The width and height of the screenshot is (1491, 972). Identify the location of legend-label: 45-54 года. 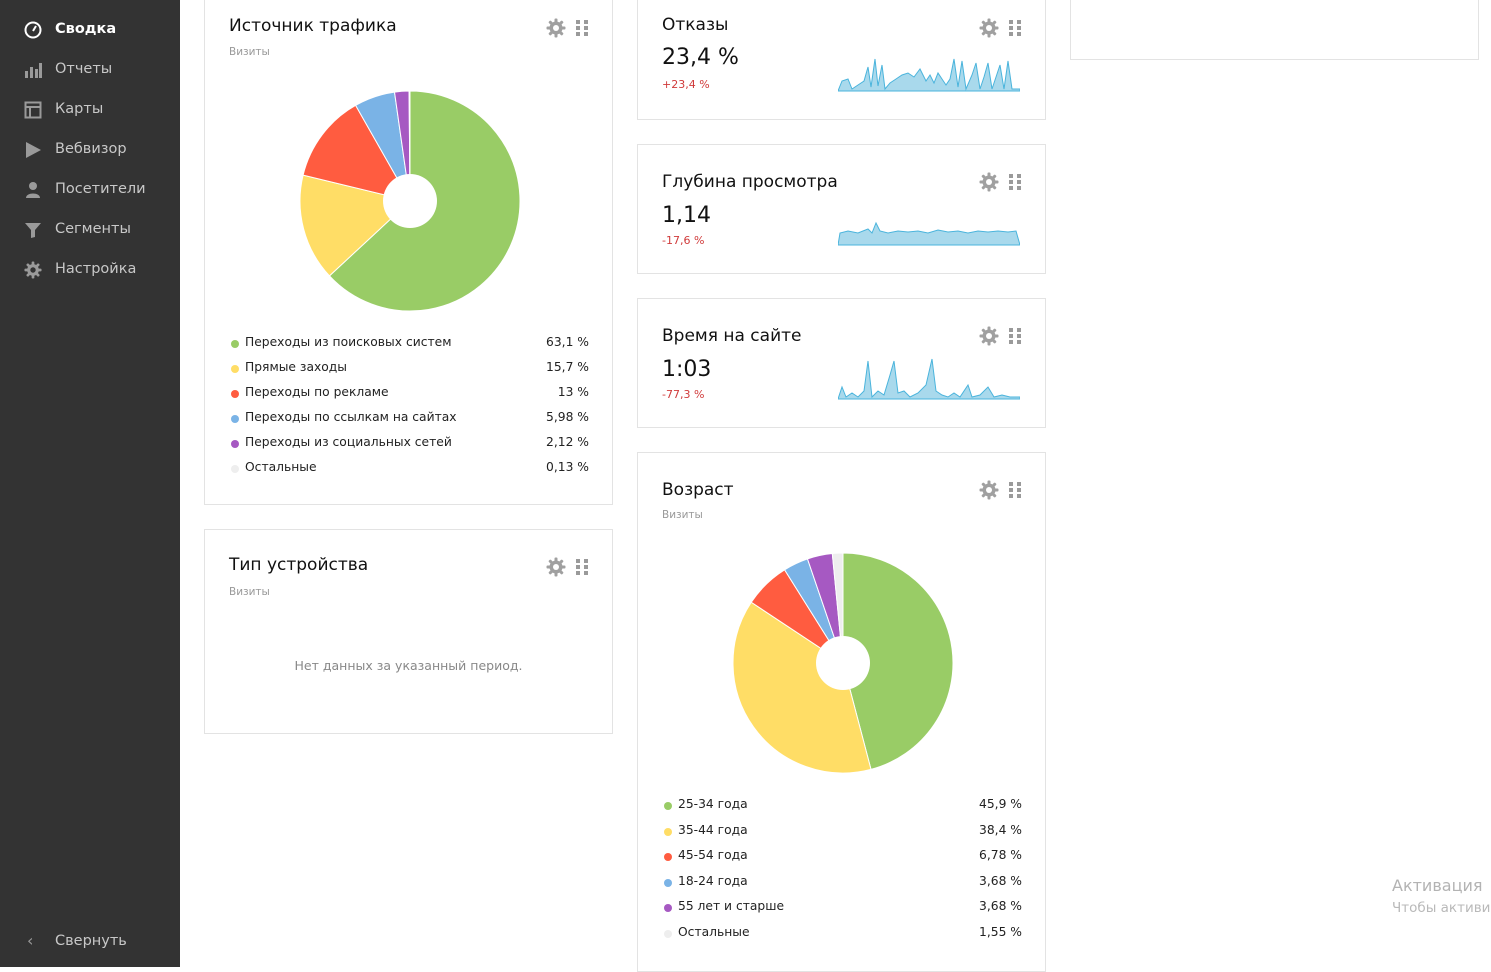
(713, 855).